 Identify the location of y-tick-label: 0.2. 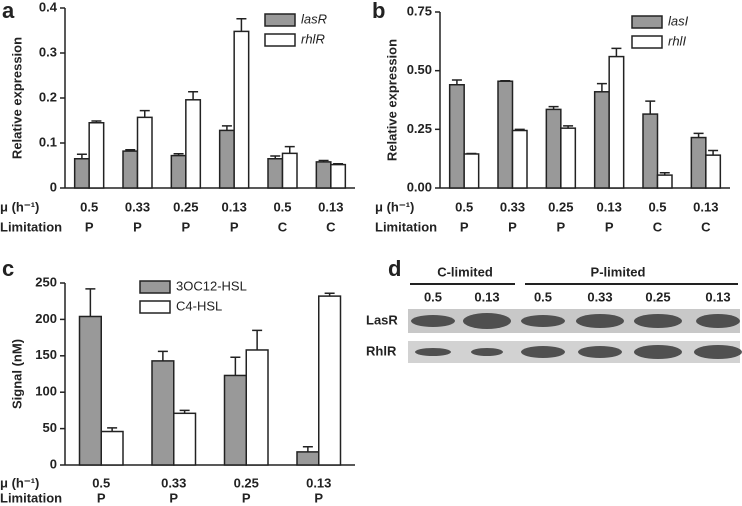
(48, 96).